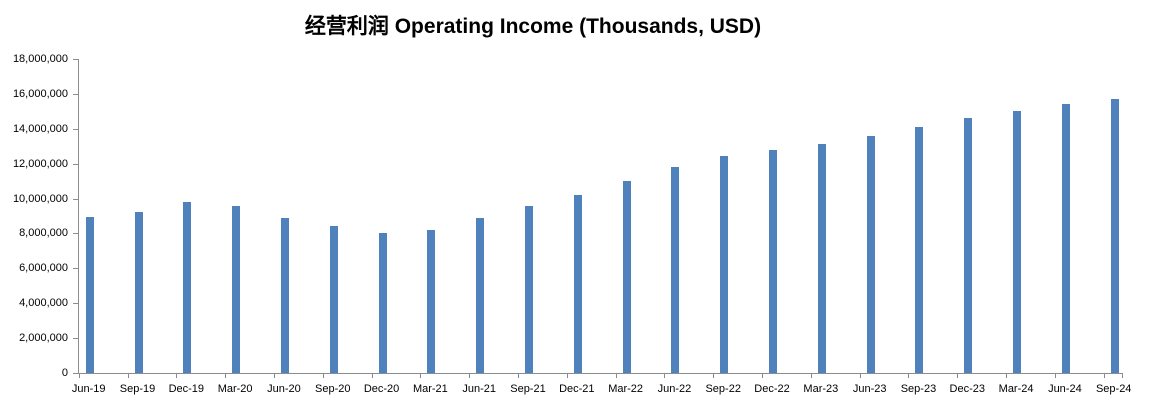 The height and width of the screenshot is (409, 1149). I want to click on x-axis-label: Dec-19, so click(186, 389).